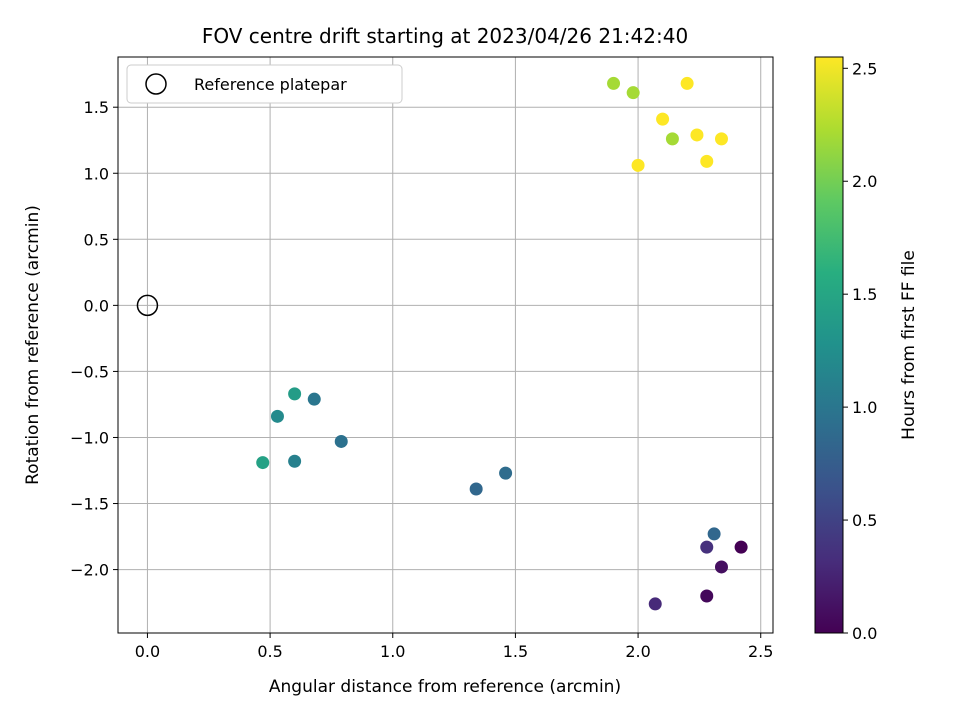 The height and width of the screenshot is (720, 960). Describe the element at coordinates (156, 84) in the screenshot. I see `legend-marker-open-circle` at that location.